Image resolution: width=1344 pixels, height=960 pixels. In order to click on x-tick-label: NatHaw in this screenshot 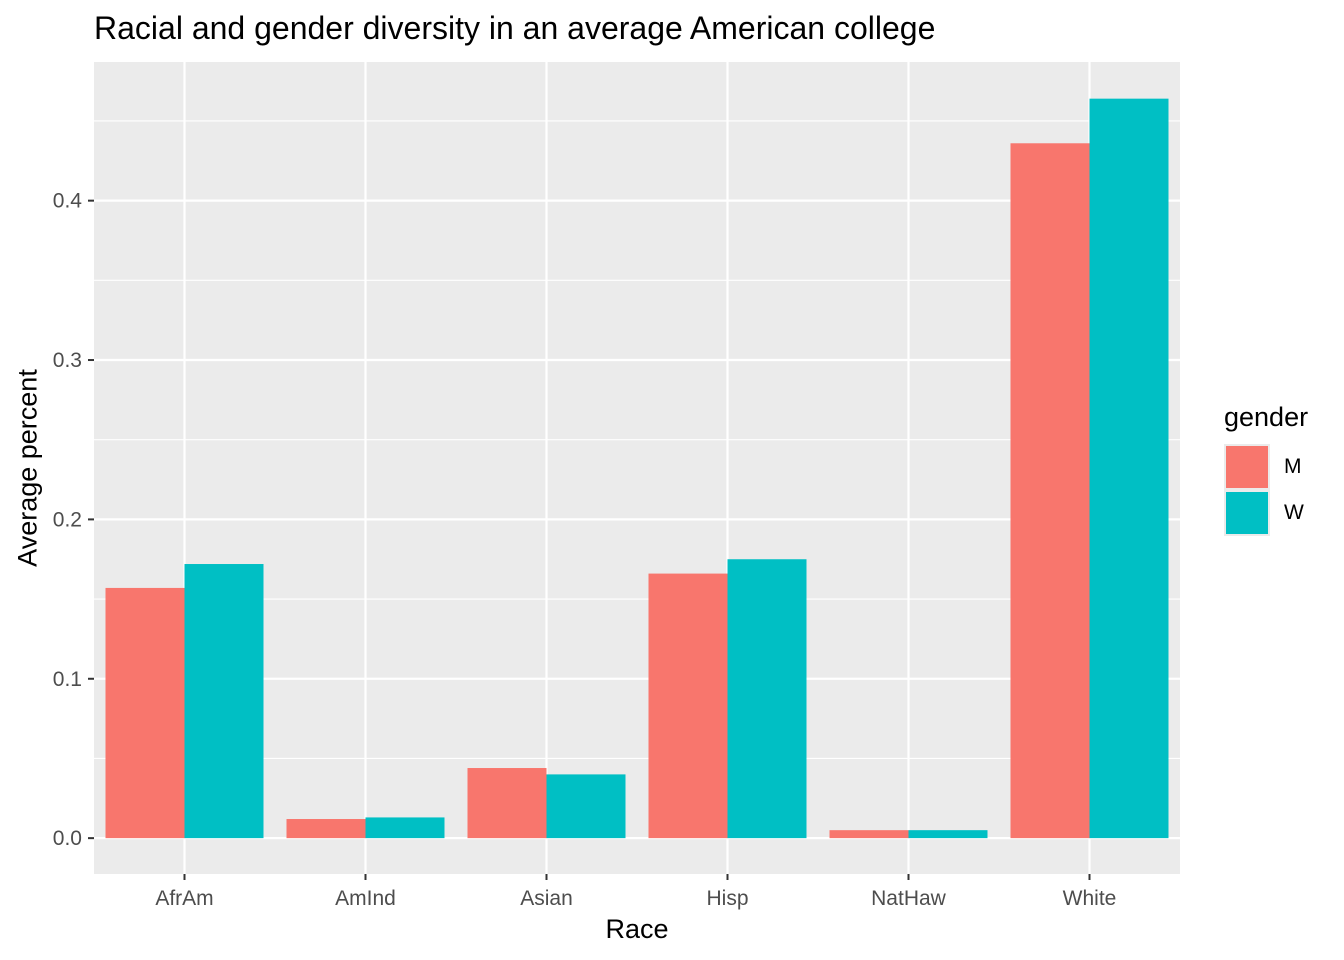, I will do `click(909, 898)`.